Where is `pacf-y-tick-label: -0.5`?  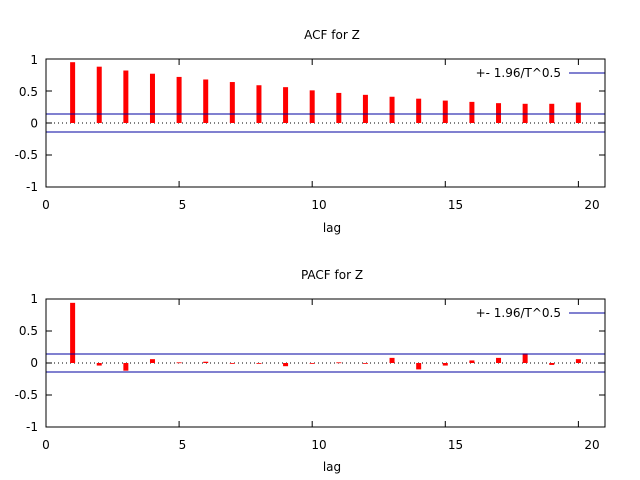 pacf-y-tick-label: -0.5 is located at coordinates (26, 395).